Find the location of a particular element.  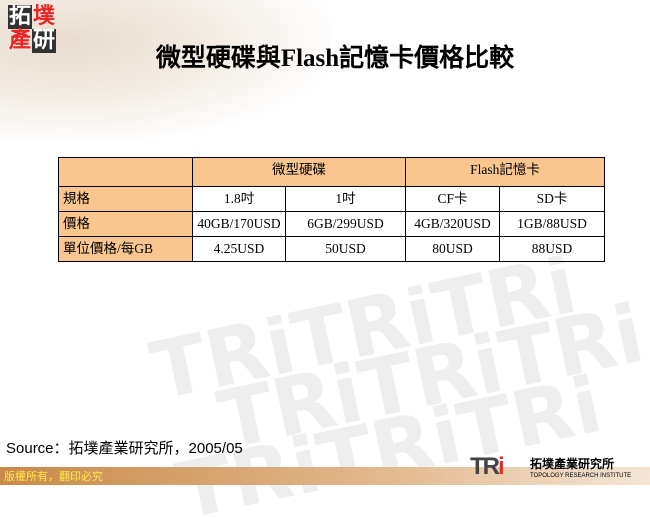

brand-english: TOPOLOGY RESEARCH INSTITUTE is located at coordinates (581, 476).